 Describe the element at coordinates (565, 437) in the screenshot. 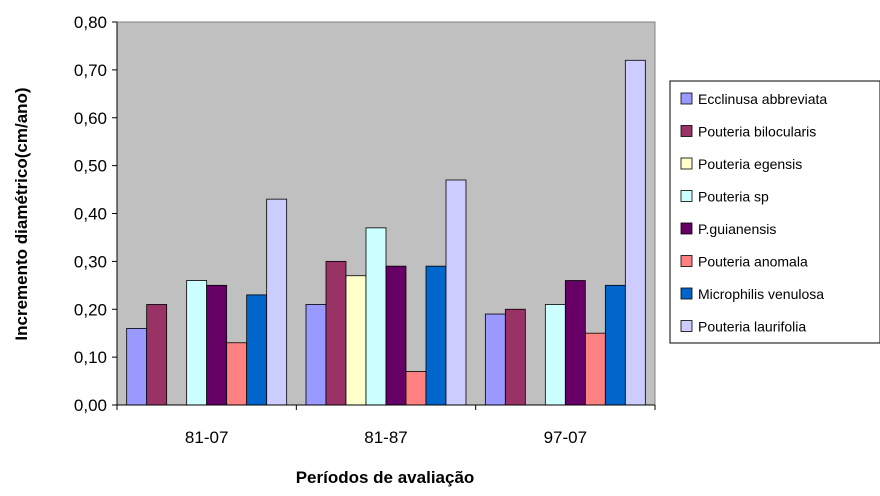

I see `x-tick-label: 97-07` at that location.